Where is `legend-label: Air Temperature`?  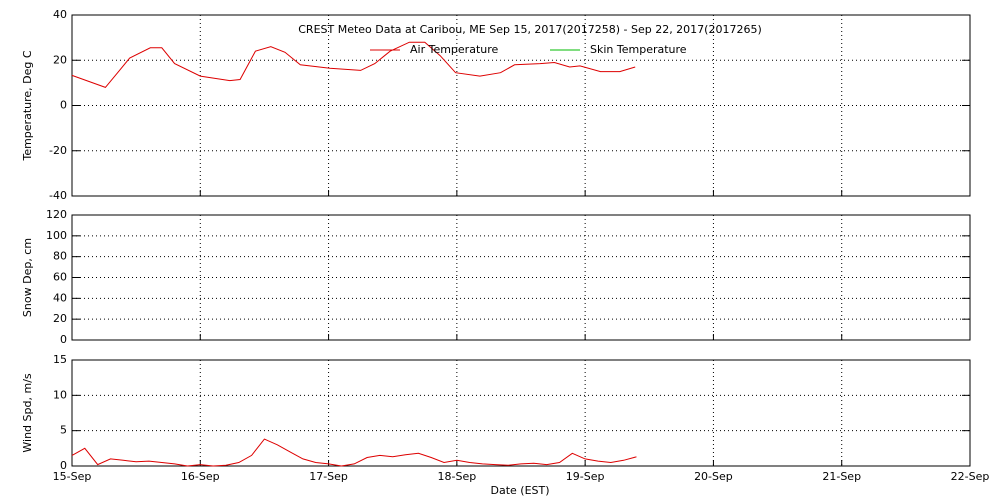
legend-label: Air Temperature is located at coordinates (454, 49).